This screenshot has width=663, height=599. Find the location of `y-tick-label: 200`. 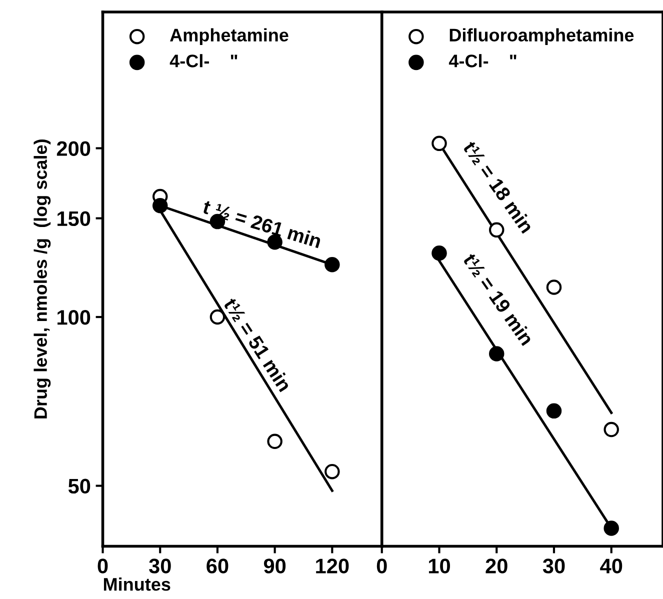

y-tick-label: 200 is located at coordinates (73, 148).